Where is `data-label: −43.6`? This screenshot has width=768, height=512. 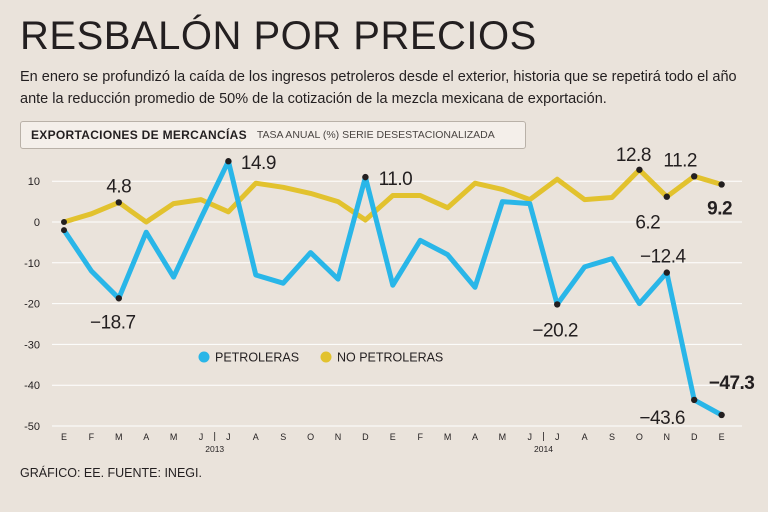 data-label: −43.6 is located at coordinates (662, 418).